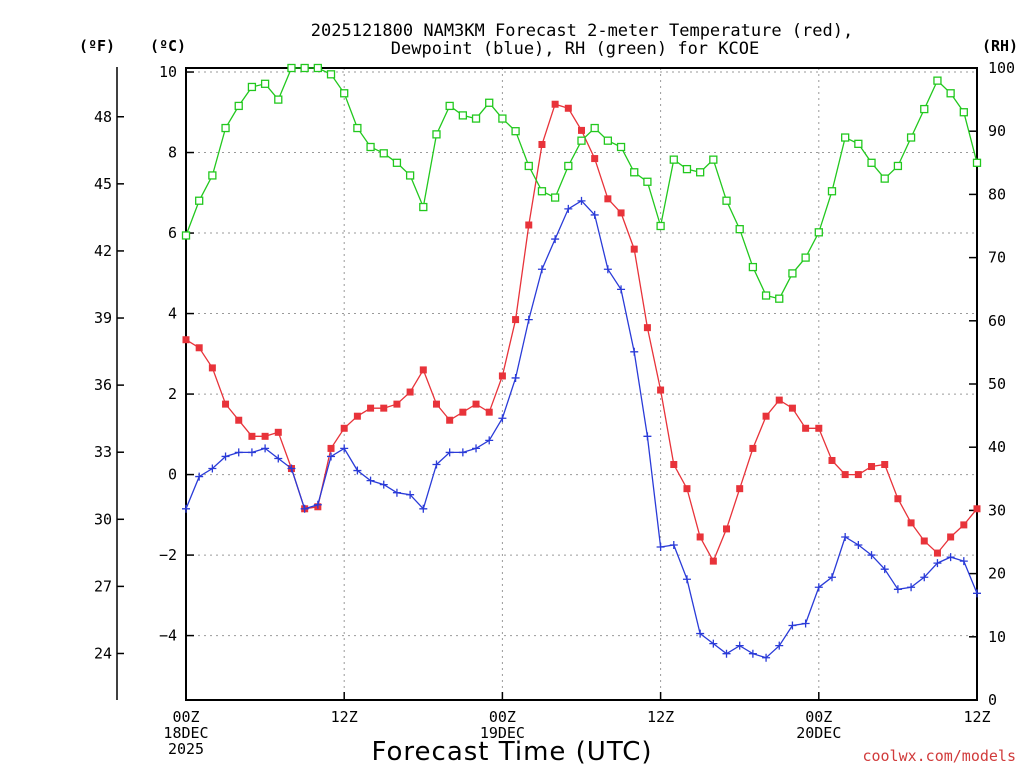 Image resolution: width=1024 pixels, height=768 pixels. Describe the element at coordinates (103, 251) in the screenshot. I see `fahrenheit-tick-label: 42` at that location.